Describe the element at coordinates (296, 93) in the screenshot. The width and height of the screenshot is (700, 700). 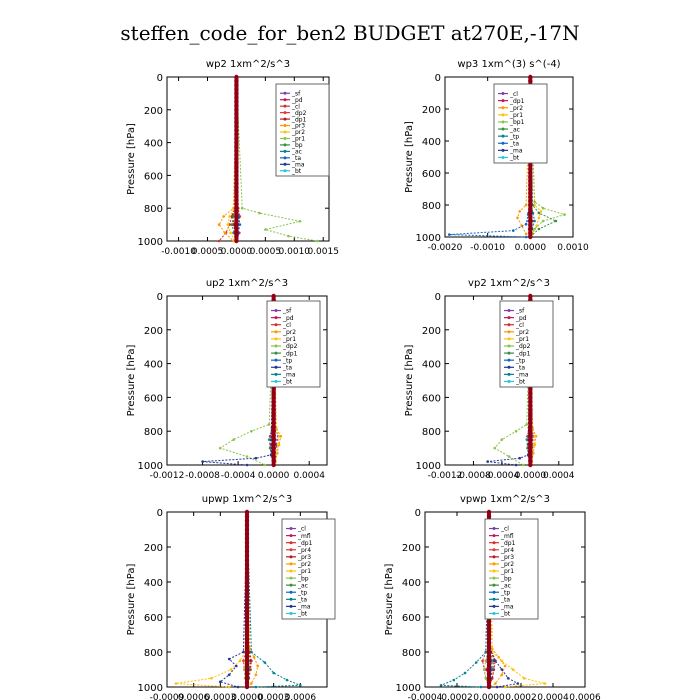
I see `legend-entry: _sf` at that location.